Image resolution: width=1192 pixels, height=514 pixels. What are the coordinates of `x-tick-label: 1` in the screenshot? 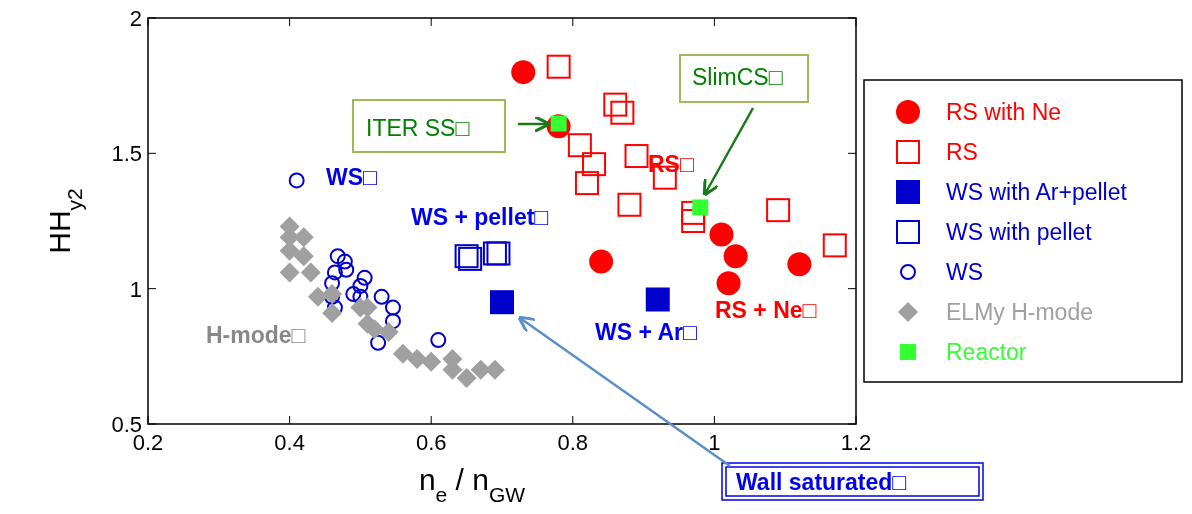 It's located at (714, 442).